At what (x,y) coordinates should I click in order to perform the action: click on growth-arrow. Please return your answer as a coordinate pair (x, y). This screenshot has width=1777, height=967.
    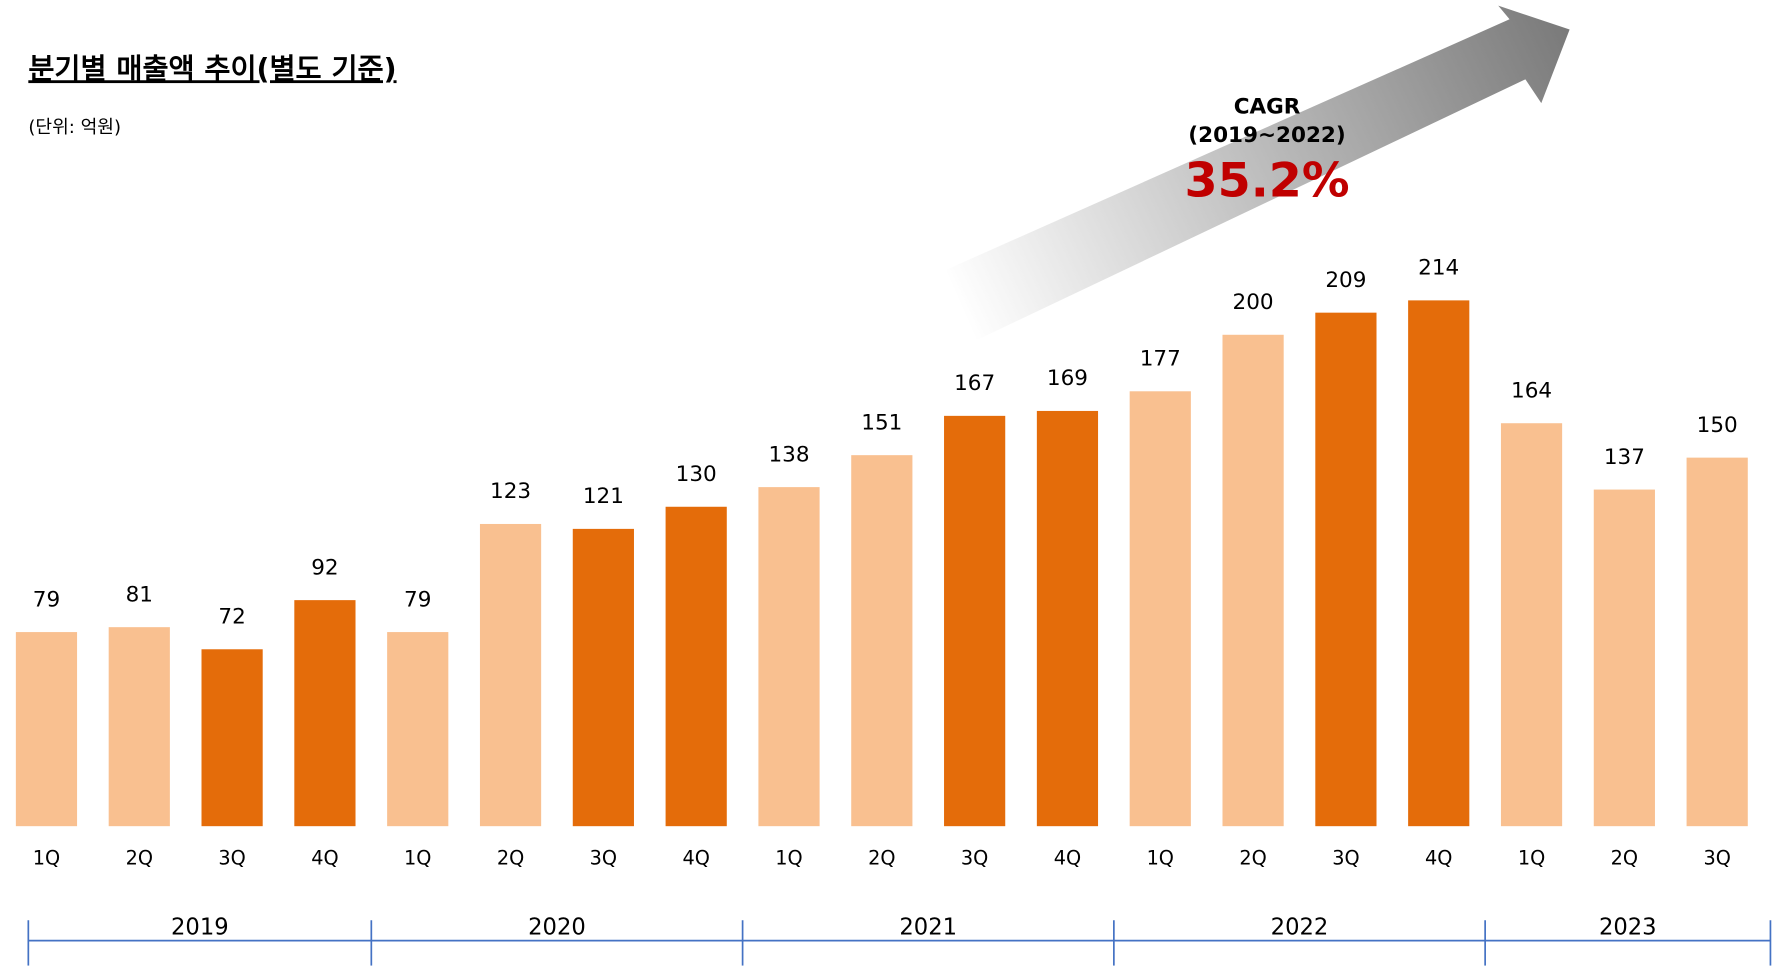
    Looking at the image, I should click on (1258, 172).